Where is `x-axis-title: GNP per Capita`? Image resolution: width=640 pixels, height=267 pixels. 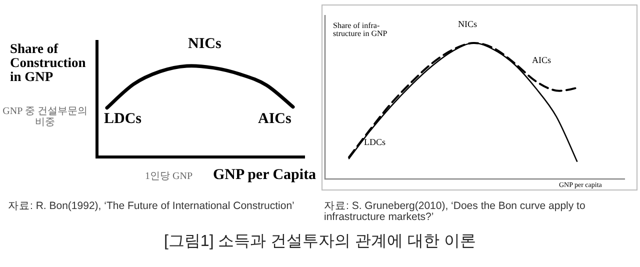
x-axis-title: GNP per Capita is located at coordinates (265, 175).